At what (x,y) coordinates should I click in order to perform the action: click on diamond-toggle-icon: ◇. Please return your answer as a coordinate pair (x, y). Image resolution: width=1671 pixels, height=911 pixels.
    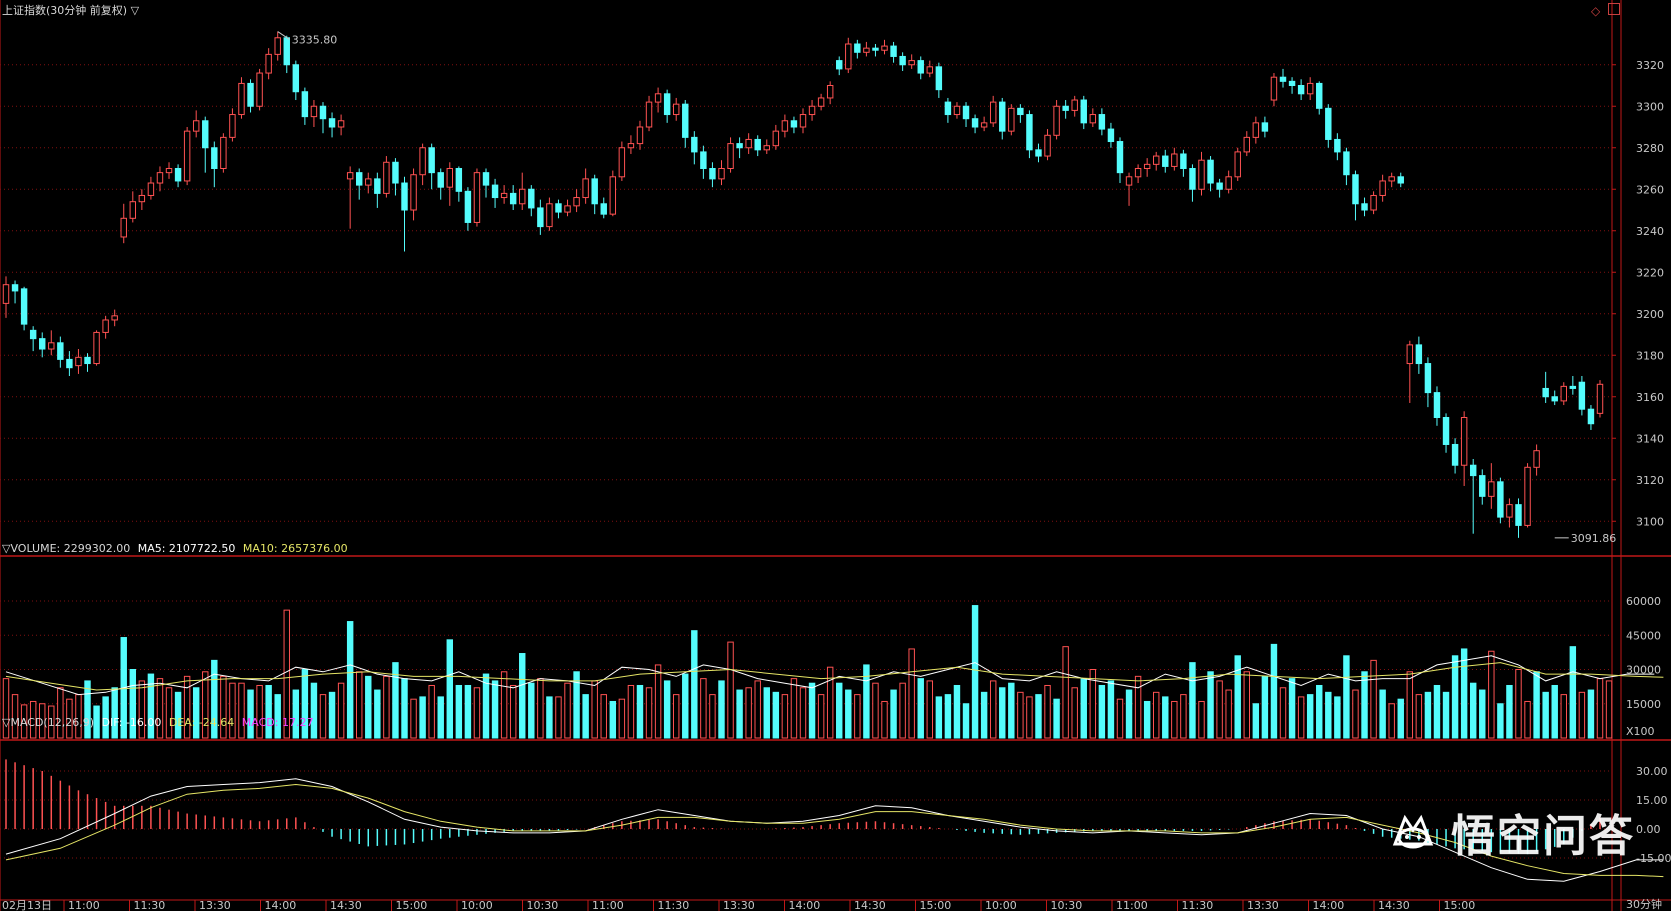
    Looking at the image, I should click on (1596, 11).